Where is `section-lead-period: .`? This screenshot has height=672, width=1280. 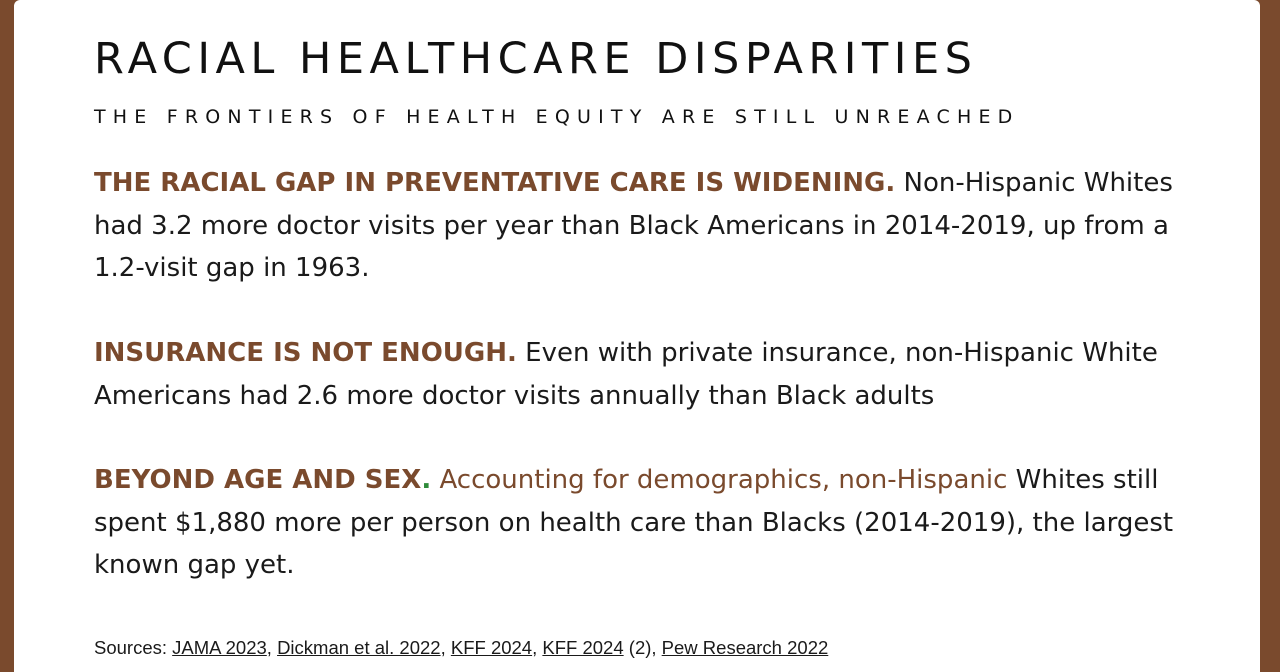 section-lead-period: . is located at coordinates (426, 480).